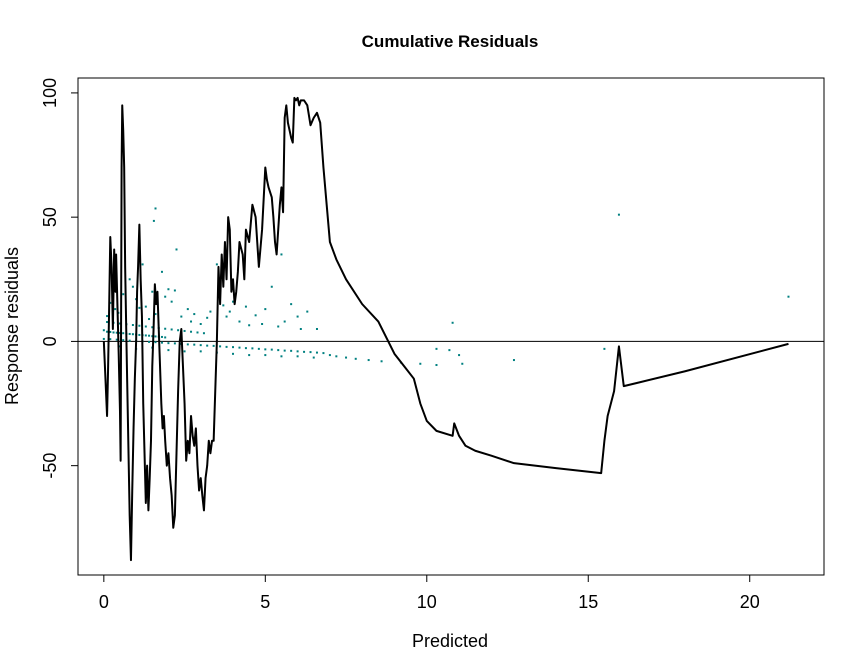 The width and height of the screenshot is (864, 672). Describe the element at coordinates (50, 466) in the screenshot. I see `y-tick-label: -50` at that location.